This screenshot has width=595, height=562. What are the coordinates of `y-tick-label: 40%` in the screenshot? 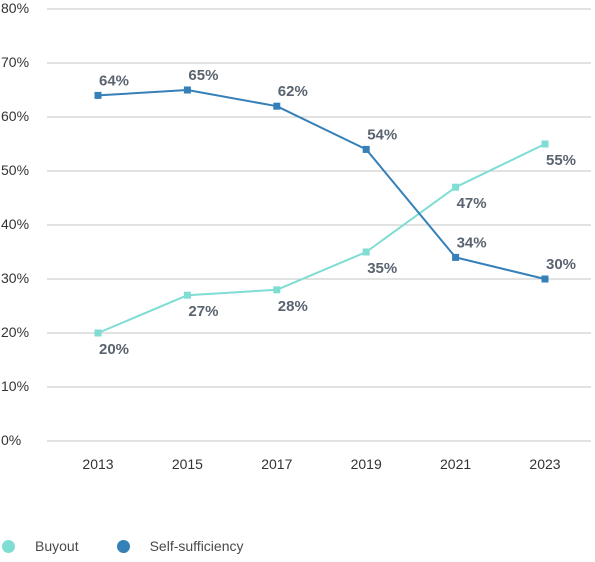 It's located at (15, 224).